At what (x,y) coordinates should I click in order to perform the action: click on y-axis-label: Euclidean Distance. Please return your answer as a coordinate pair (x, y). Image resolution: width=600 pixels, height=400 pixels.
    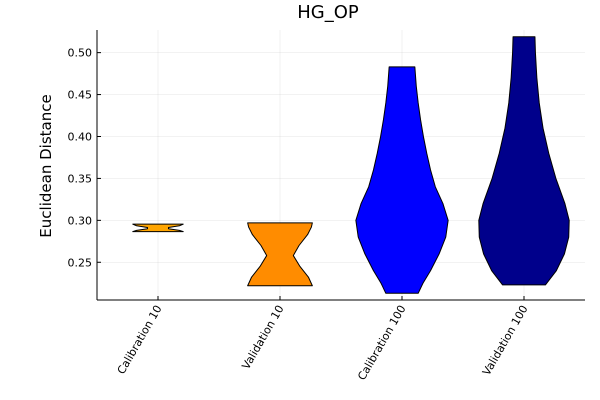
    Looking at the image, I should click on (46, 165).